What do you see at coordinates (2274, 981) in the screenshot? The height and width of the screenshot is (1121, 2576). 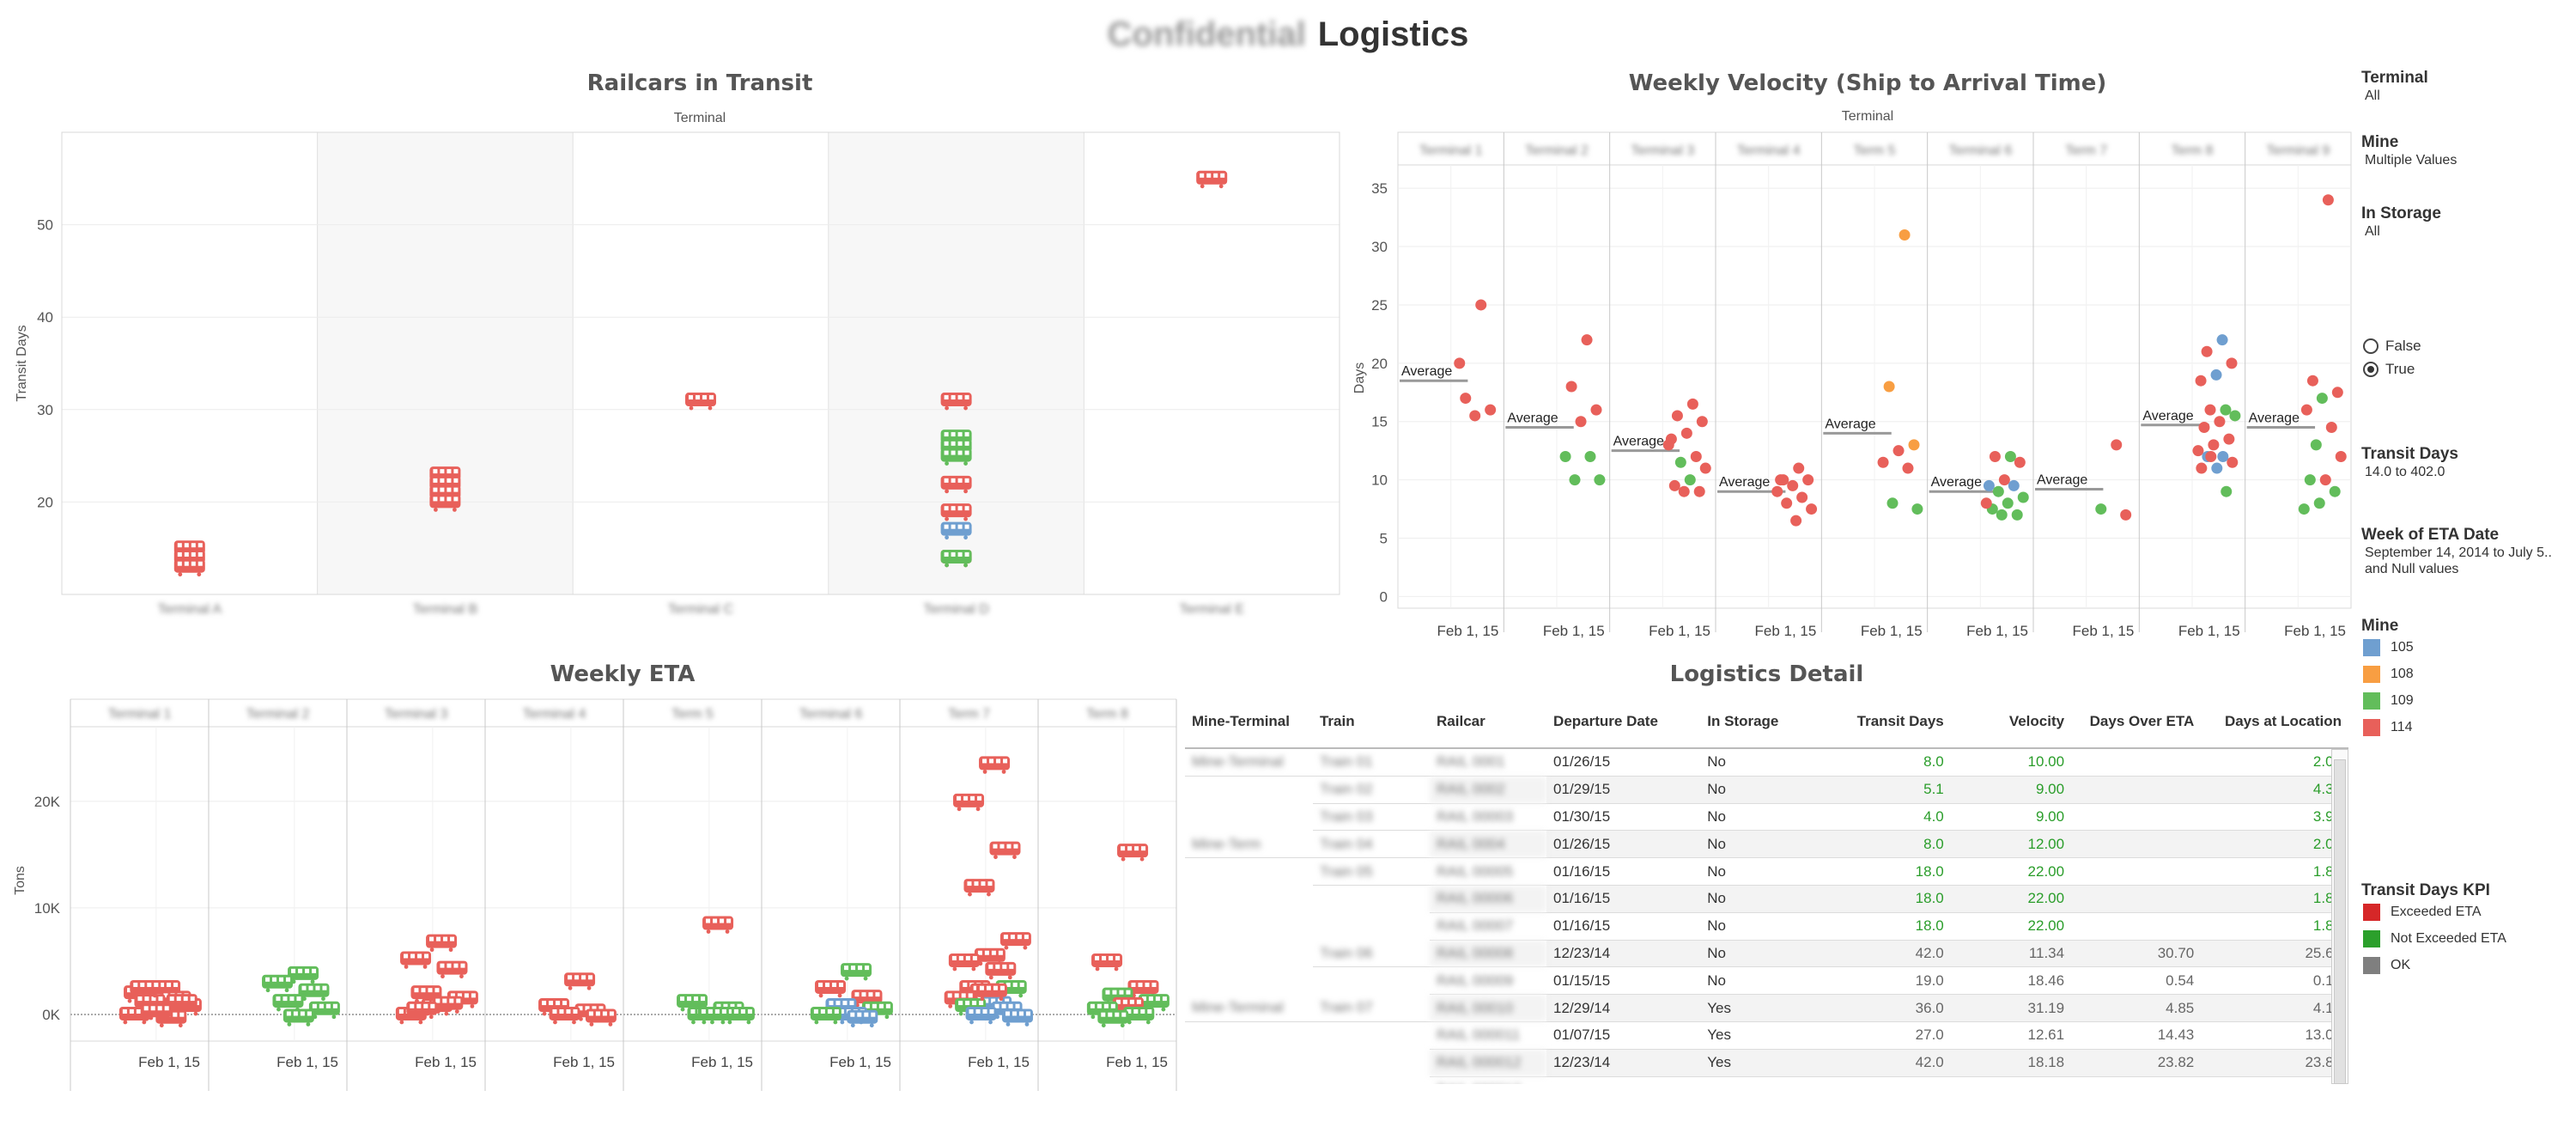 I see `table-cell: 0.16` at bounding box center [2274, 981].